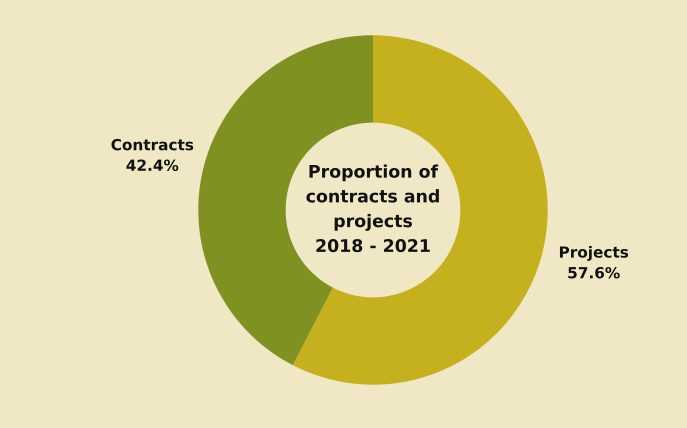  I want to click on slice-label: Contracts, so click(152, 144).